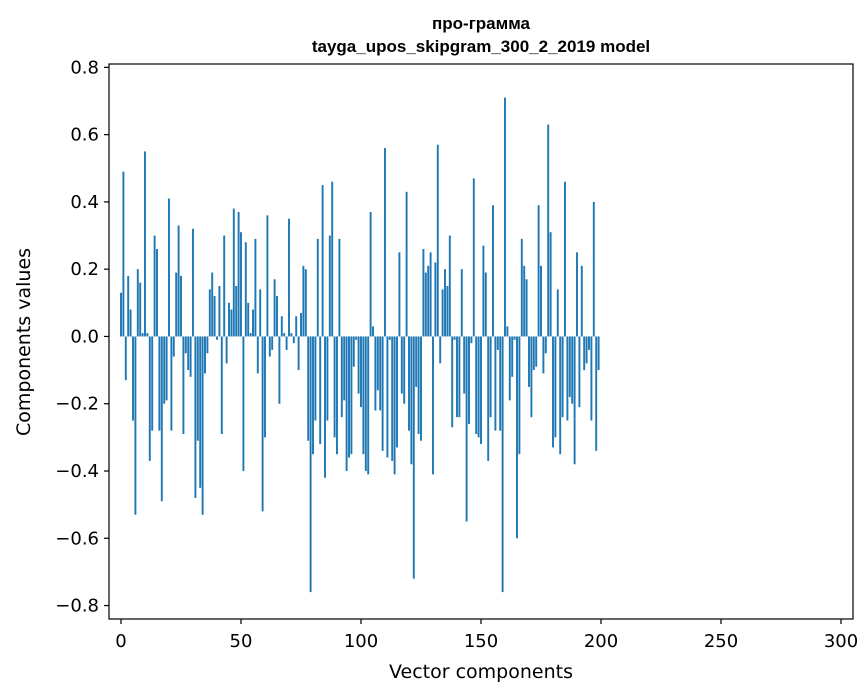  What do you see at coordinates (77, 404) in the screenshot?
I see `y-tick-label: −0.2` at bounding box center [77, 404].